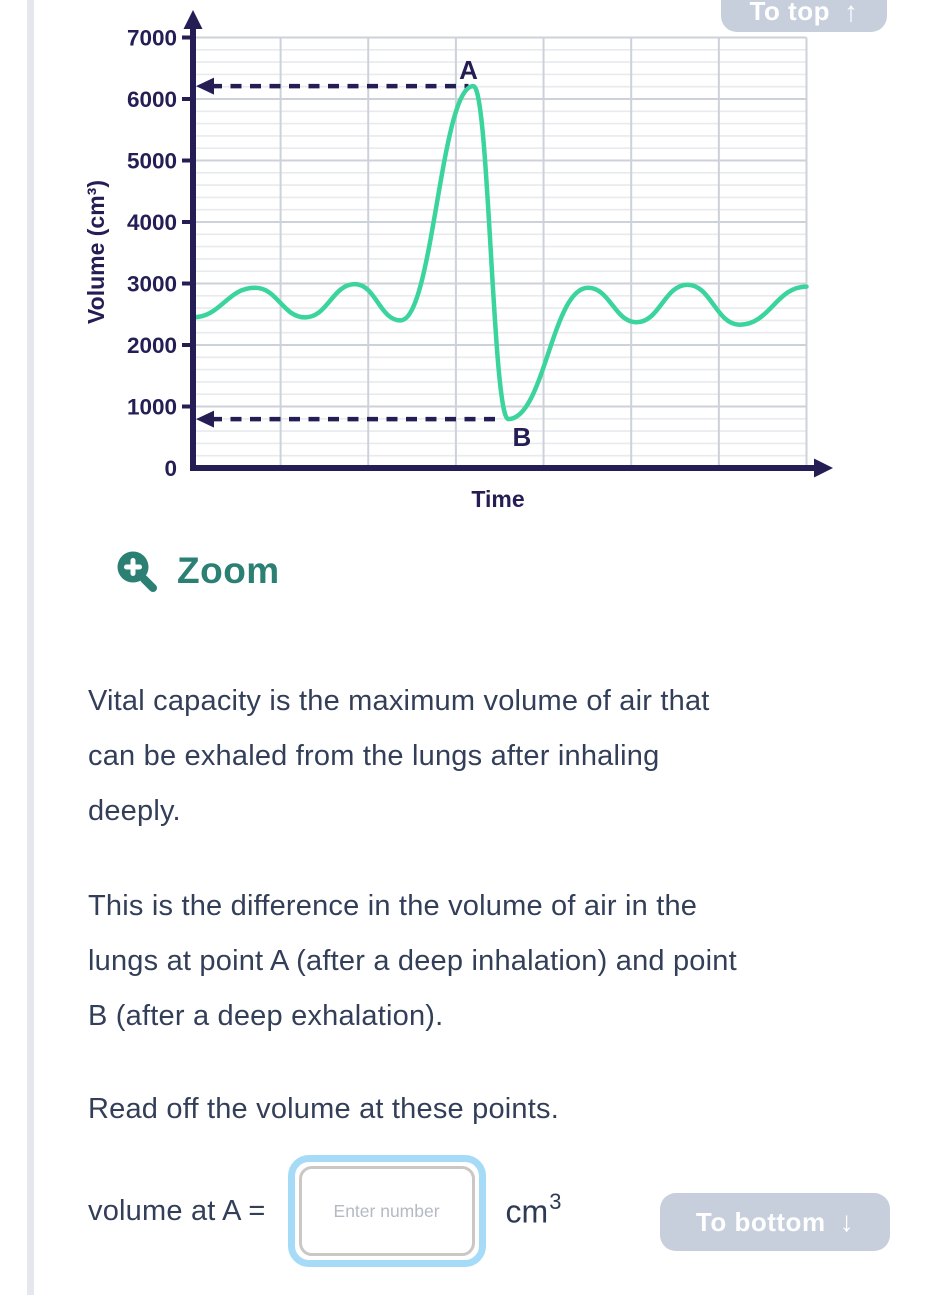  Describe the element at coordinates (323, 1109) in the screenshot. I see `paragraph-read-off: Read off the volume at these points.` at that location.